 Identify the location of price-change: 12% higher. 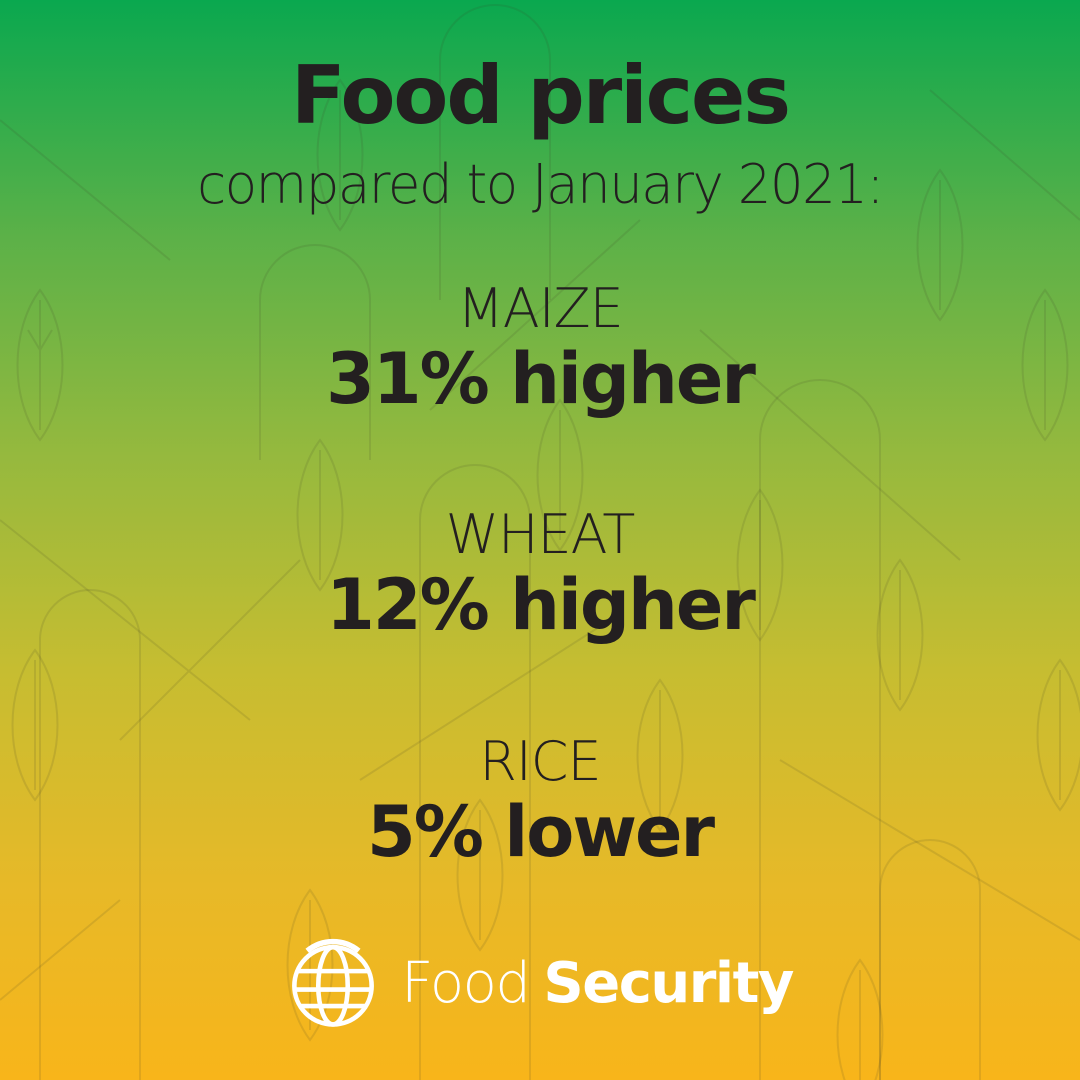
(541, 605).